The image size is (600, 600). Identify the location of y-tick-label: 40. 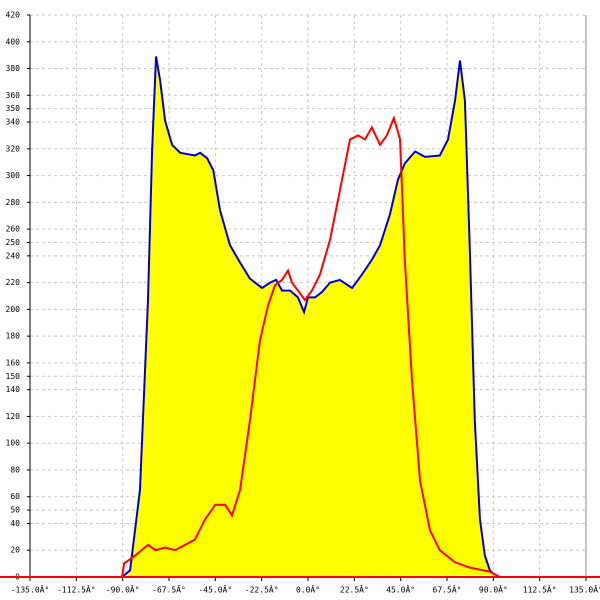
(15, 523).